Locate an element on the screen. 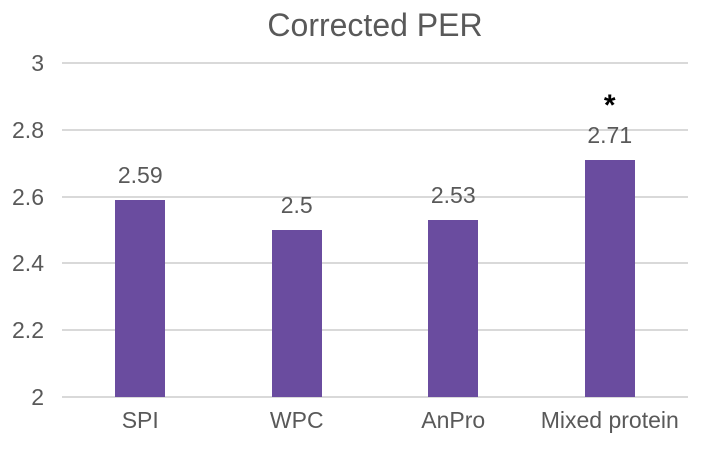 The width and height of the screenshot is (704, 454). x-axis: SPI WPC AnPro Mixed protein is located at coordinates (375, 420).